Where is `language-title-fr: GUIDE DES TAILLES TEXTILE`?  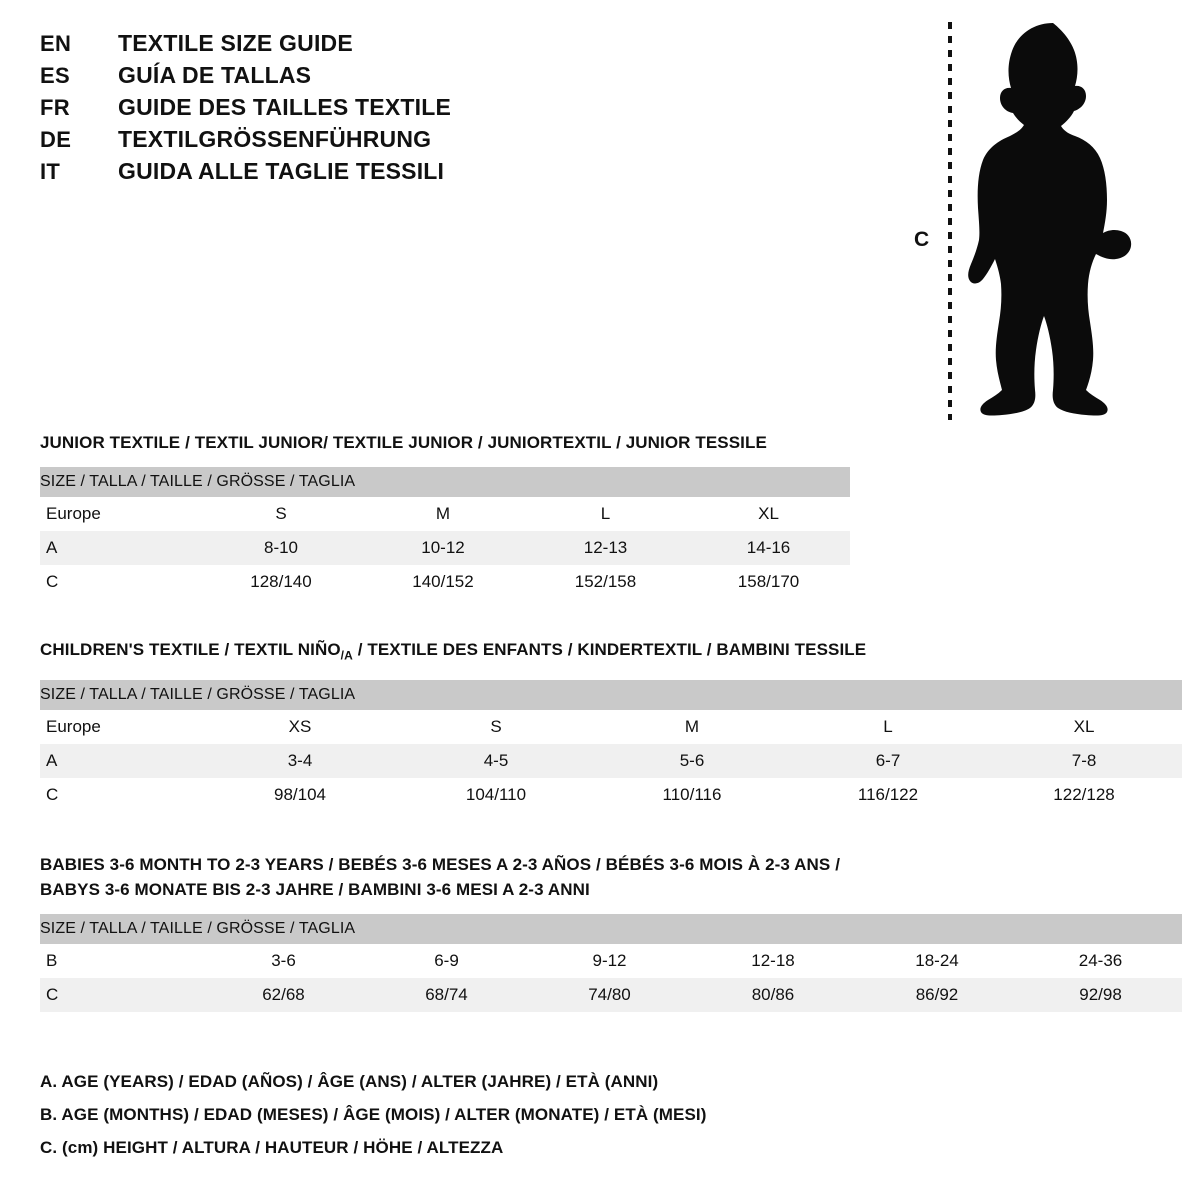 language-title-fr: GUIDE DES TAILLES TEXTILE is located at coordinates (284, 107).